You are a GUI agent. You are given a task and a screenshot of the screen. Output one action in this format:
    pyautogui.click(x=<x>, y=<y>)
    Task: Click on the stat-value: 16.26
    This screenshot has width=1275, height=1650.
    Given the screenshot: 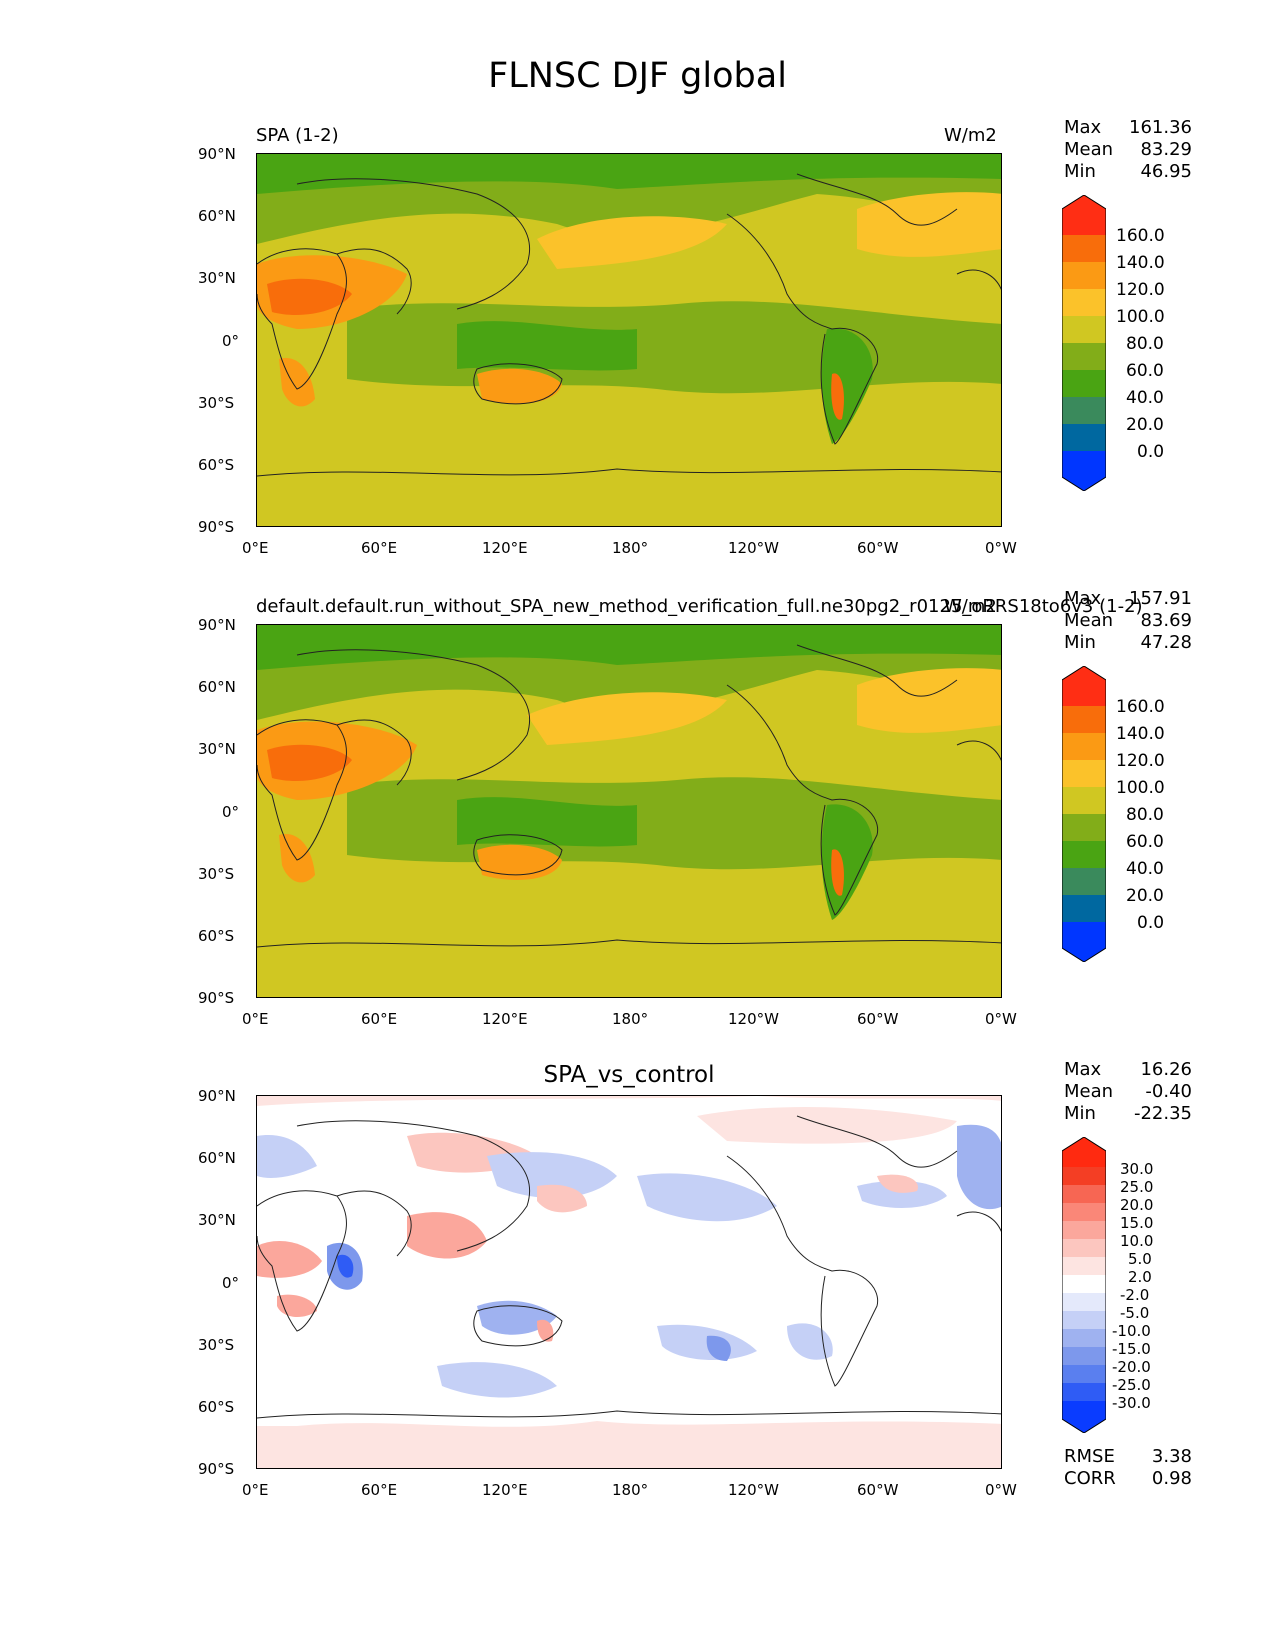 What is the action you would take?
    pyautogui.click(x=1166, y=1069)
    